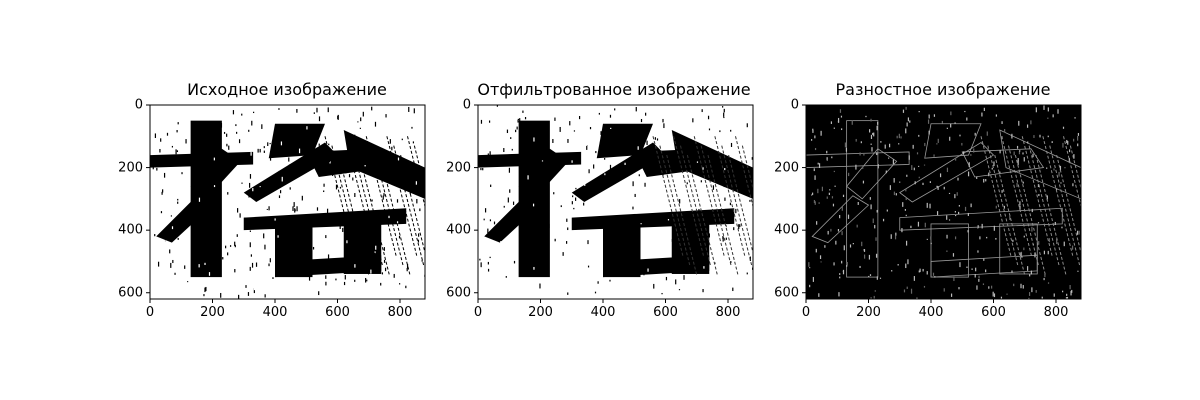 This screenshot has width=1200, height=400. What do you see at coordinates (943, 202) in the screenshot?
I see `axes-frame` at bounding box center [943, 202].